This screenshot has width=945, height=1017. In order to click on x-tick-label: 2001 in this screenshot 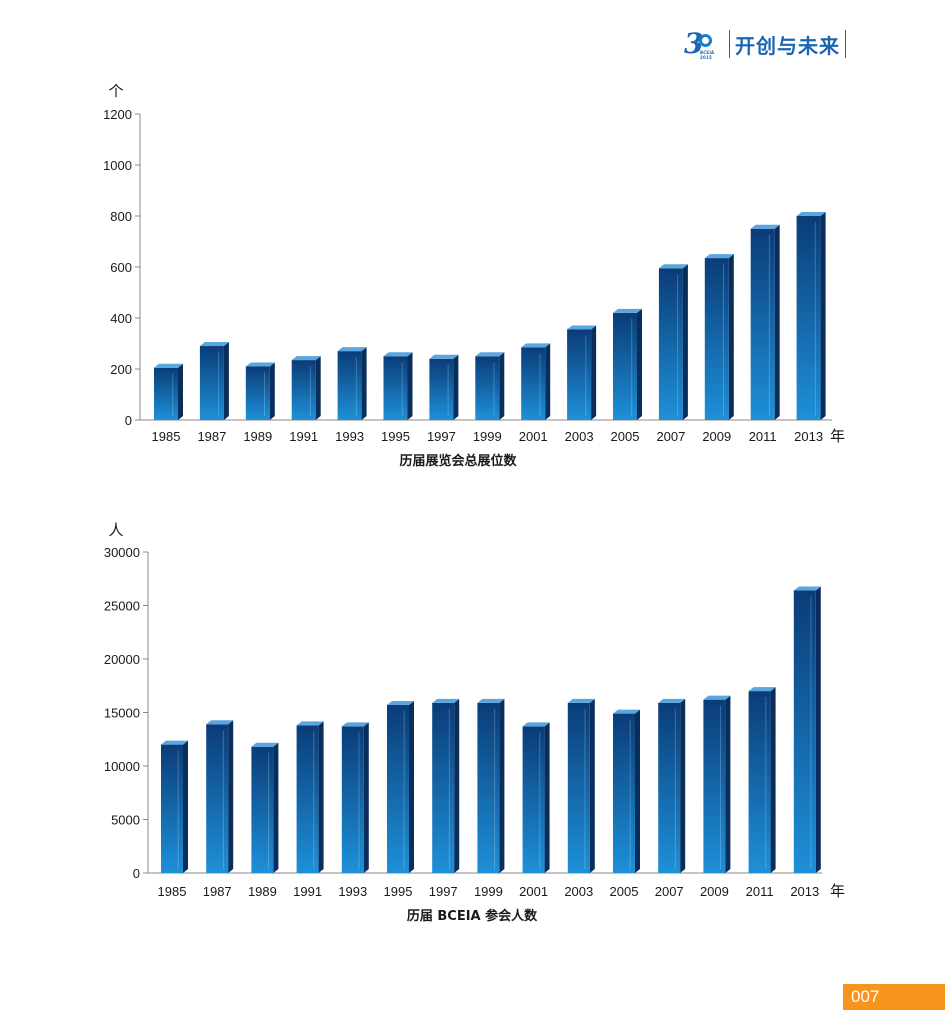, I will do `click(533, 891)`.